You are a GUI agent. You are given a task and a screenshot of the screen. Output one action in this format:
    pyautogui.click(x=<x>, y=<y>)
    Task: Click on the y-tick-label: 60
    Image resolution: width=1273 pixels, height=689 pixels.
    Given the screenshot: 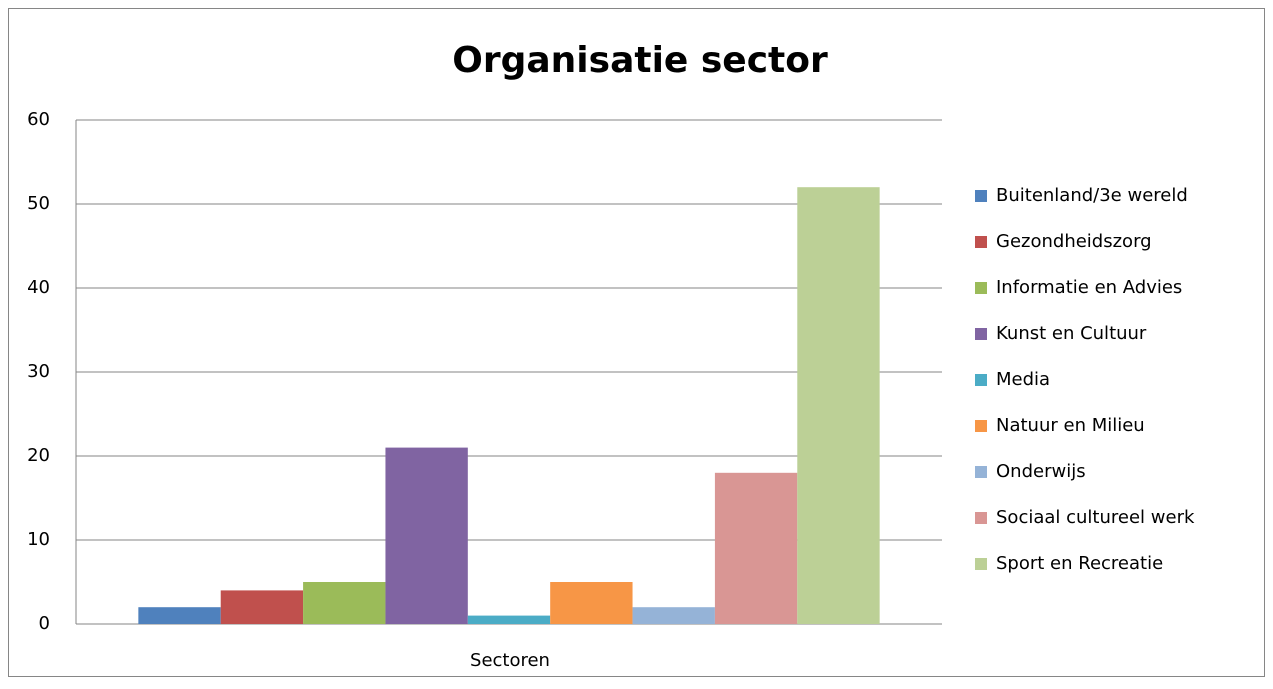 What is the action you would take?
    pyautogui.click(x=38, y=119)
    